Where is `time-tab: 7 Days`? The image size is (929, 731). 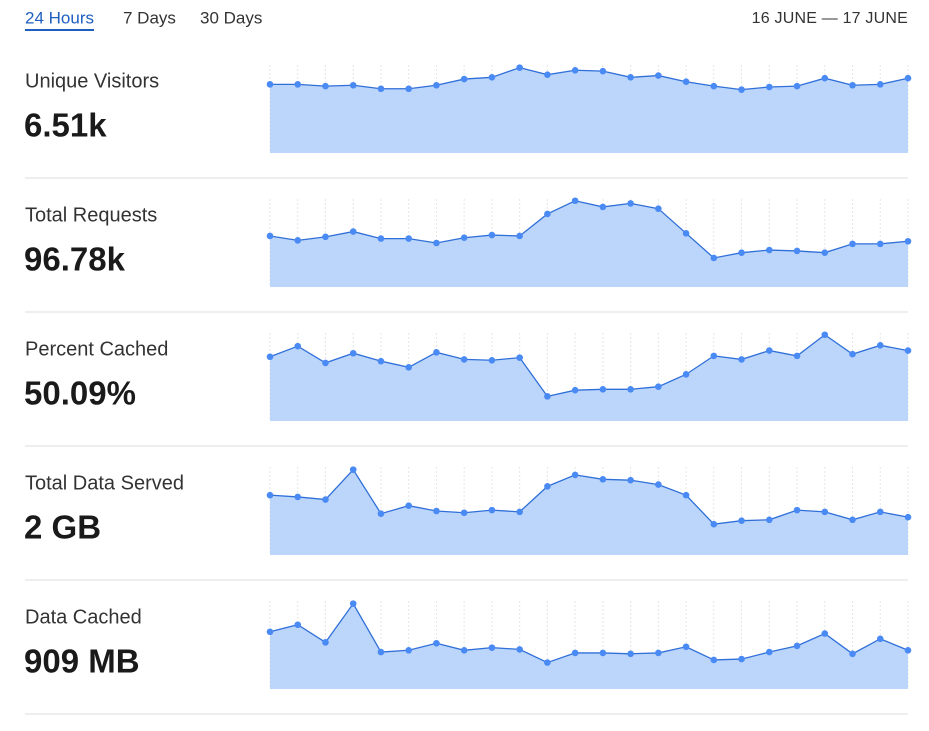 time-tab: 7 Days is located at coordinates (149, 17).